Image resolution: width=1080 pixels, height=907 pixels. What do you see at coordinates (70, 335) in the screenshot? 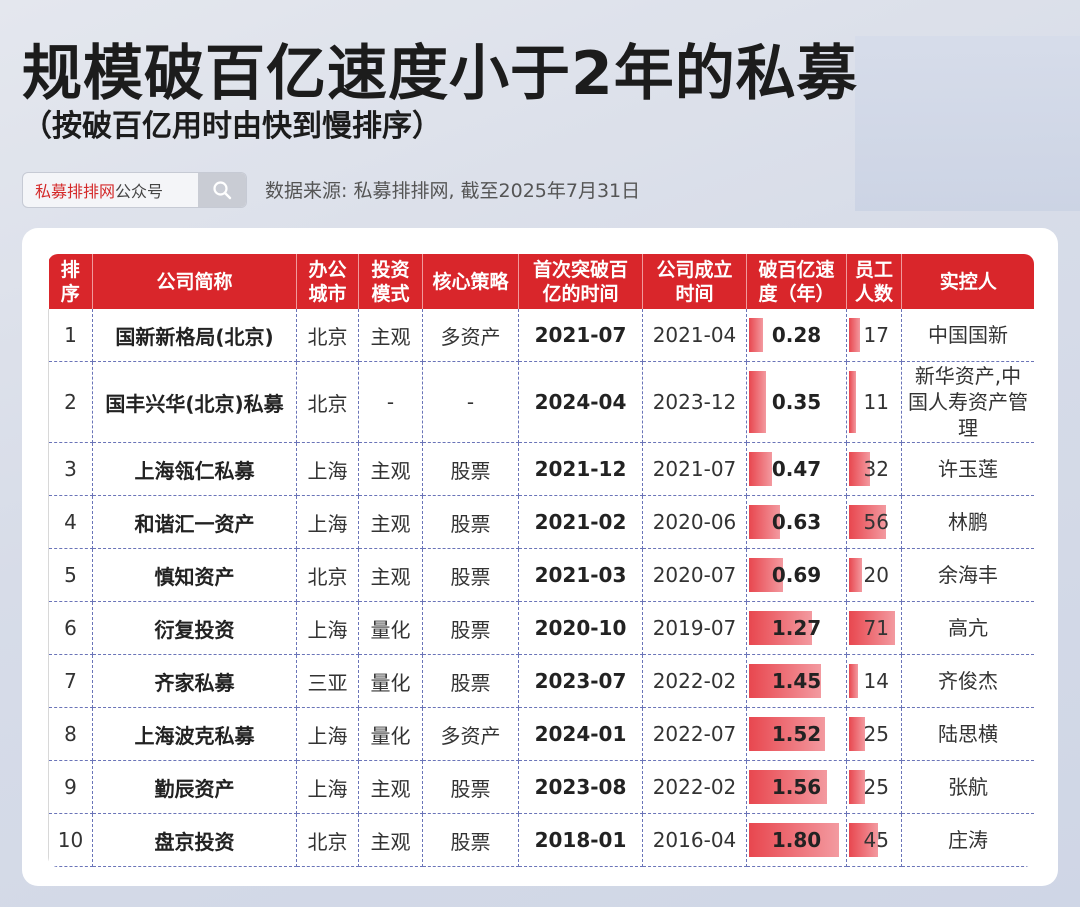
I see `rank-cell: 1` at bounding box center [70, 335].